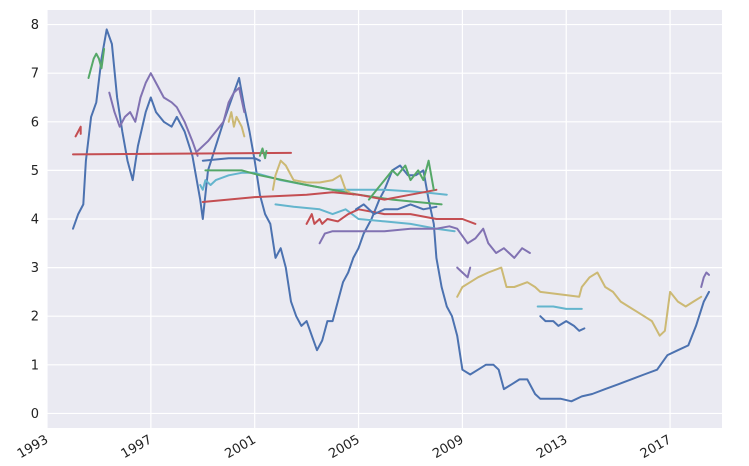 This screenshot has width=749, height=466. I want to click on y-tick-label: 0, so click(35, 414).